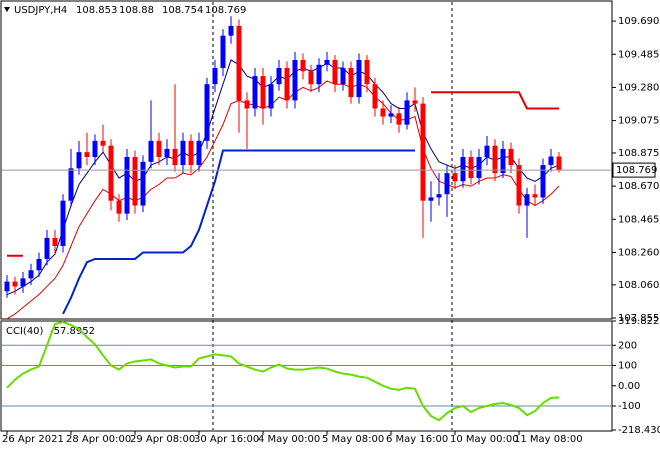  What do you see at coordinates (72, 331) in the screenshot?
I see `cci-value: -57.8952` at bounding box center [72, 331].